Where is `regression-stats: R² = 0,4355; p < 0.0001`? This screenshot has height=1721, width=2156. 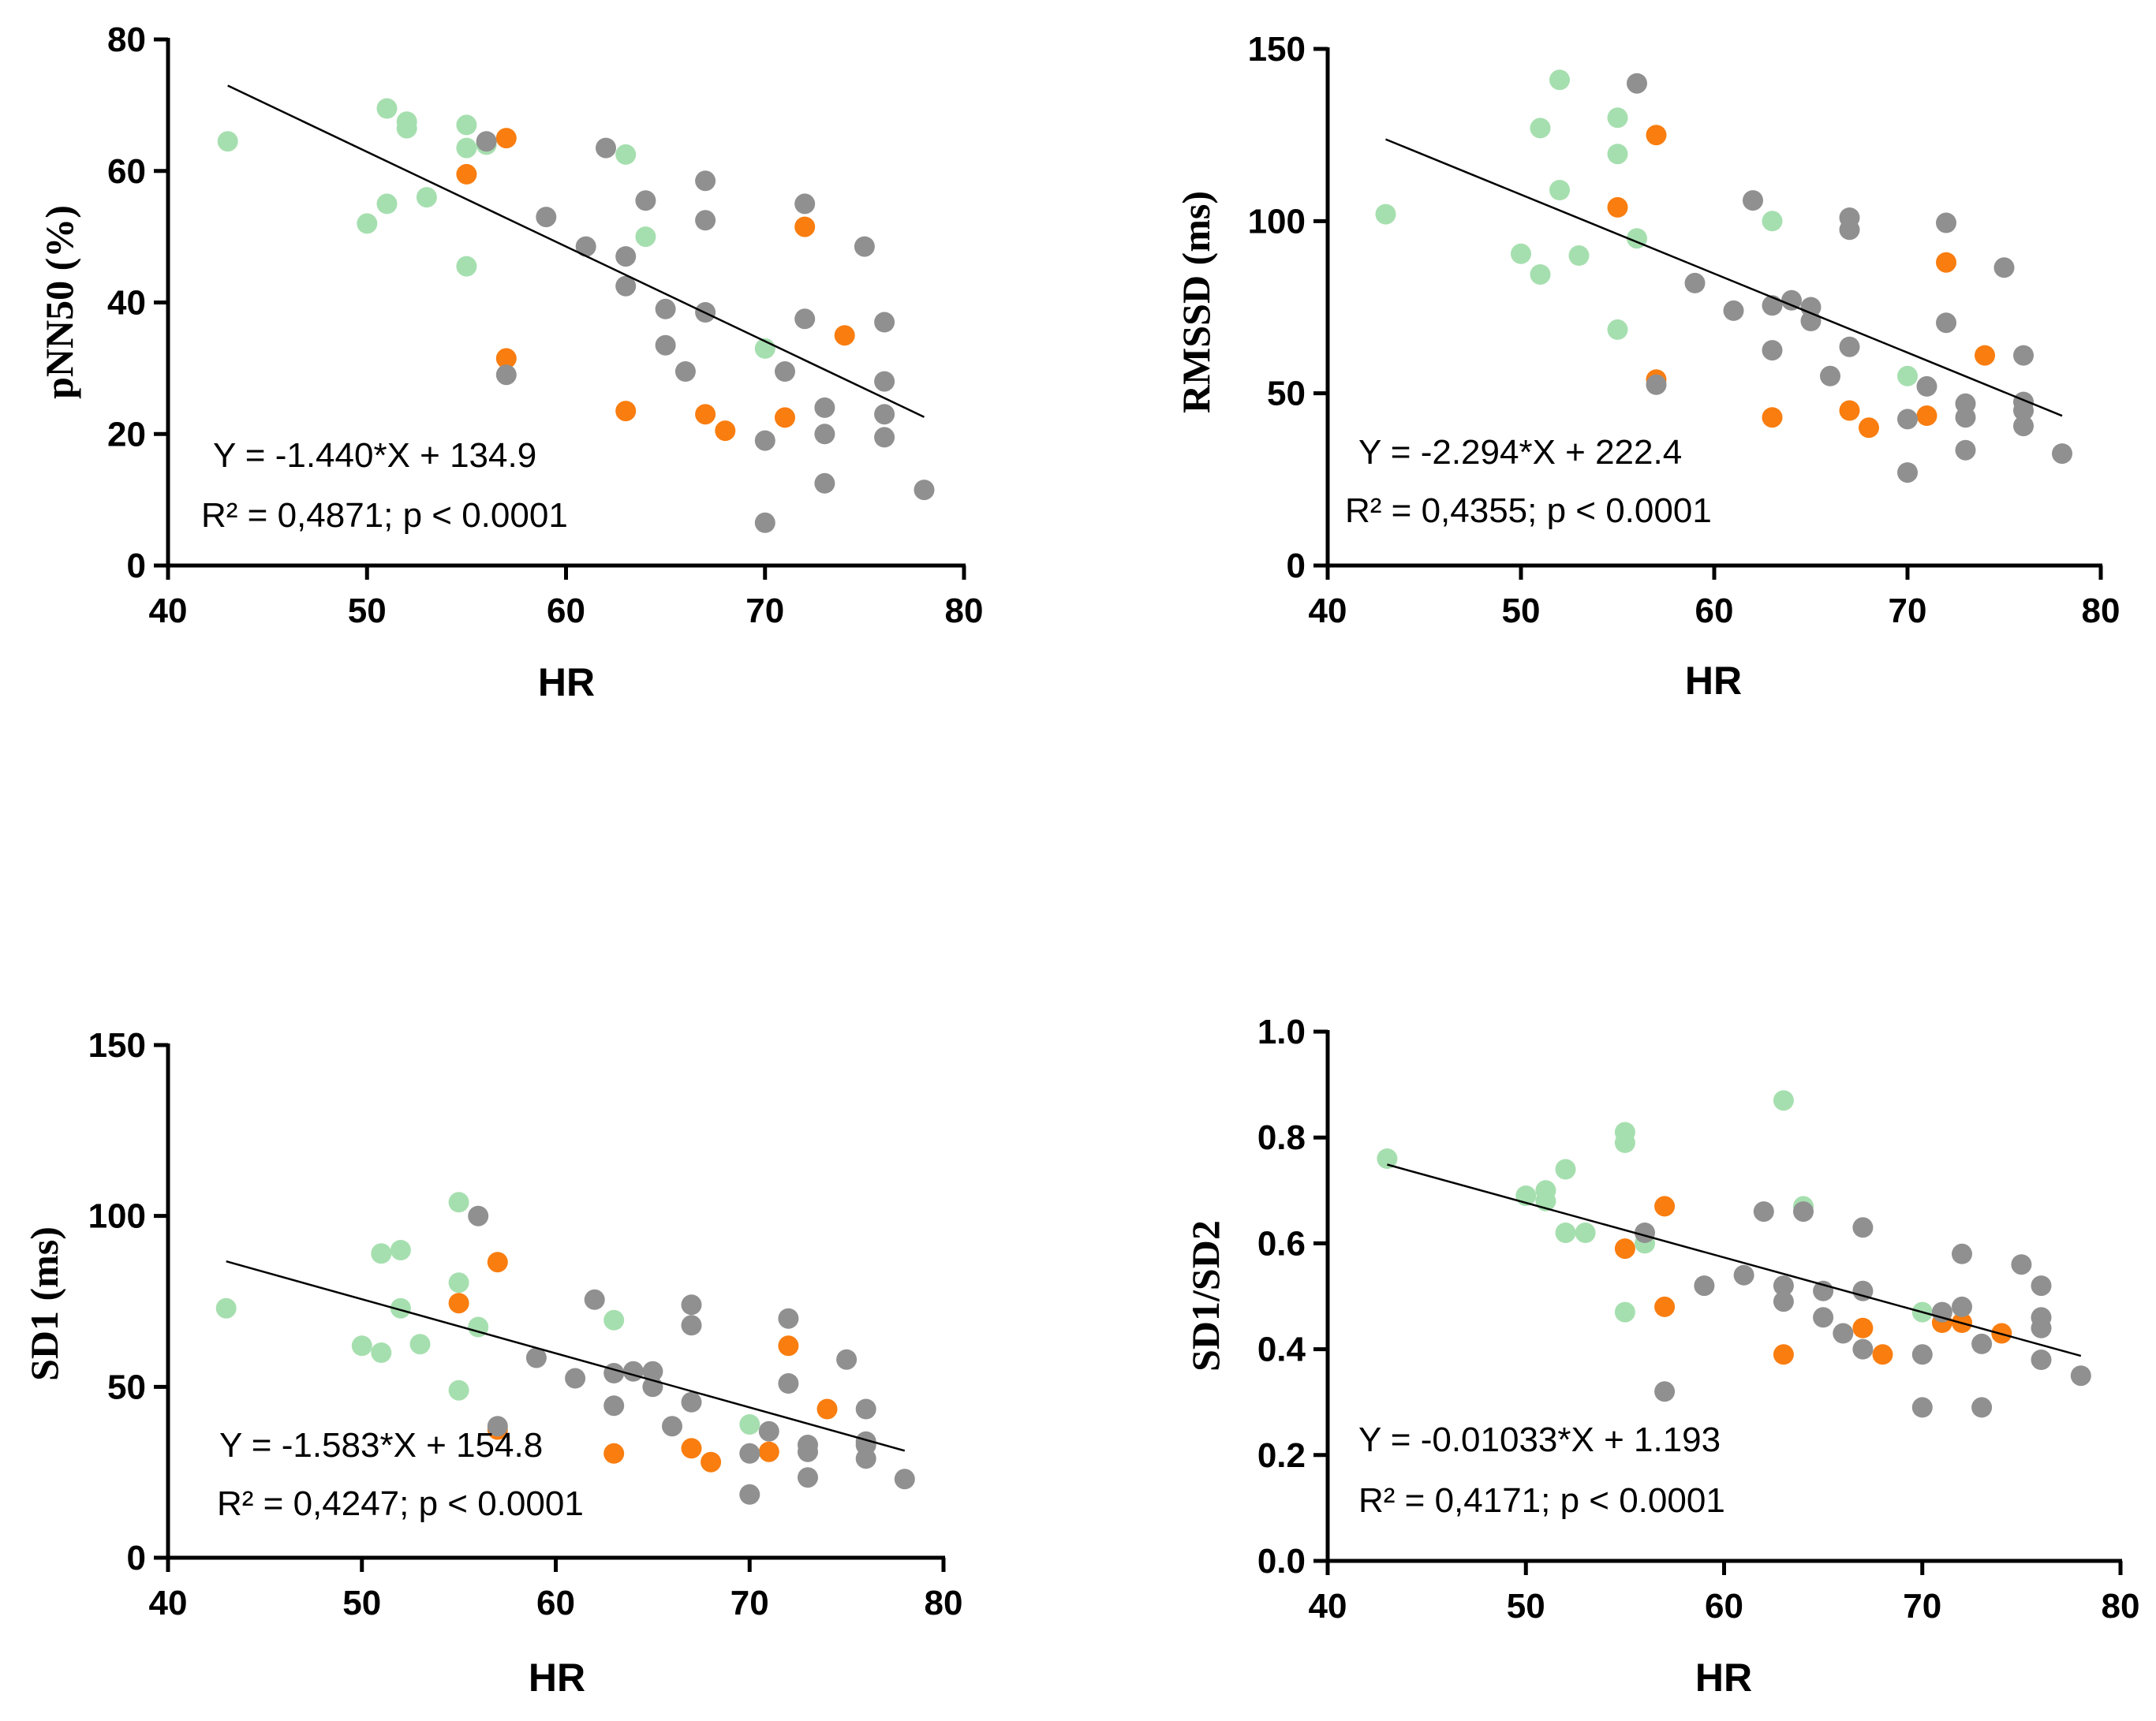
regression-stats: R² = 0,4355; p < 0.0001 is located at coordinates (1528, 510).